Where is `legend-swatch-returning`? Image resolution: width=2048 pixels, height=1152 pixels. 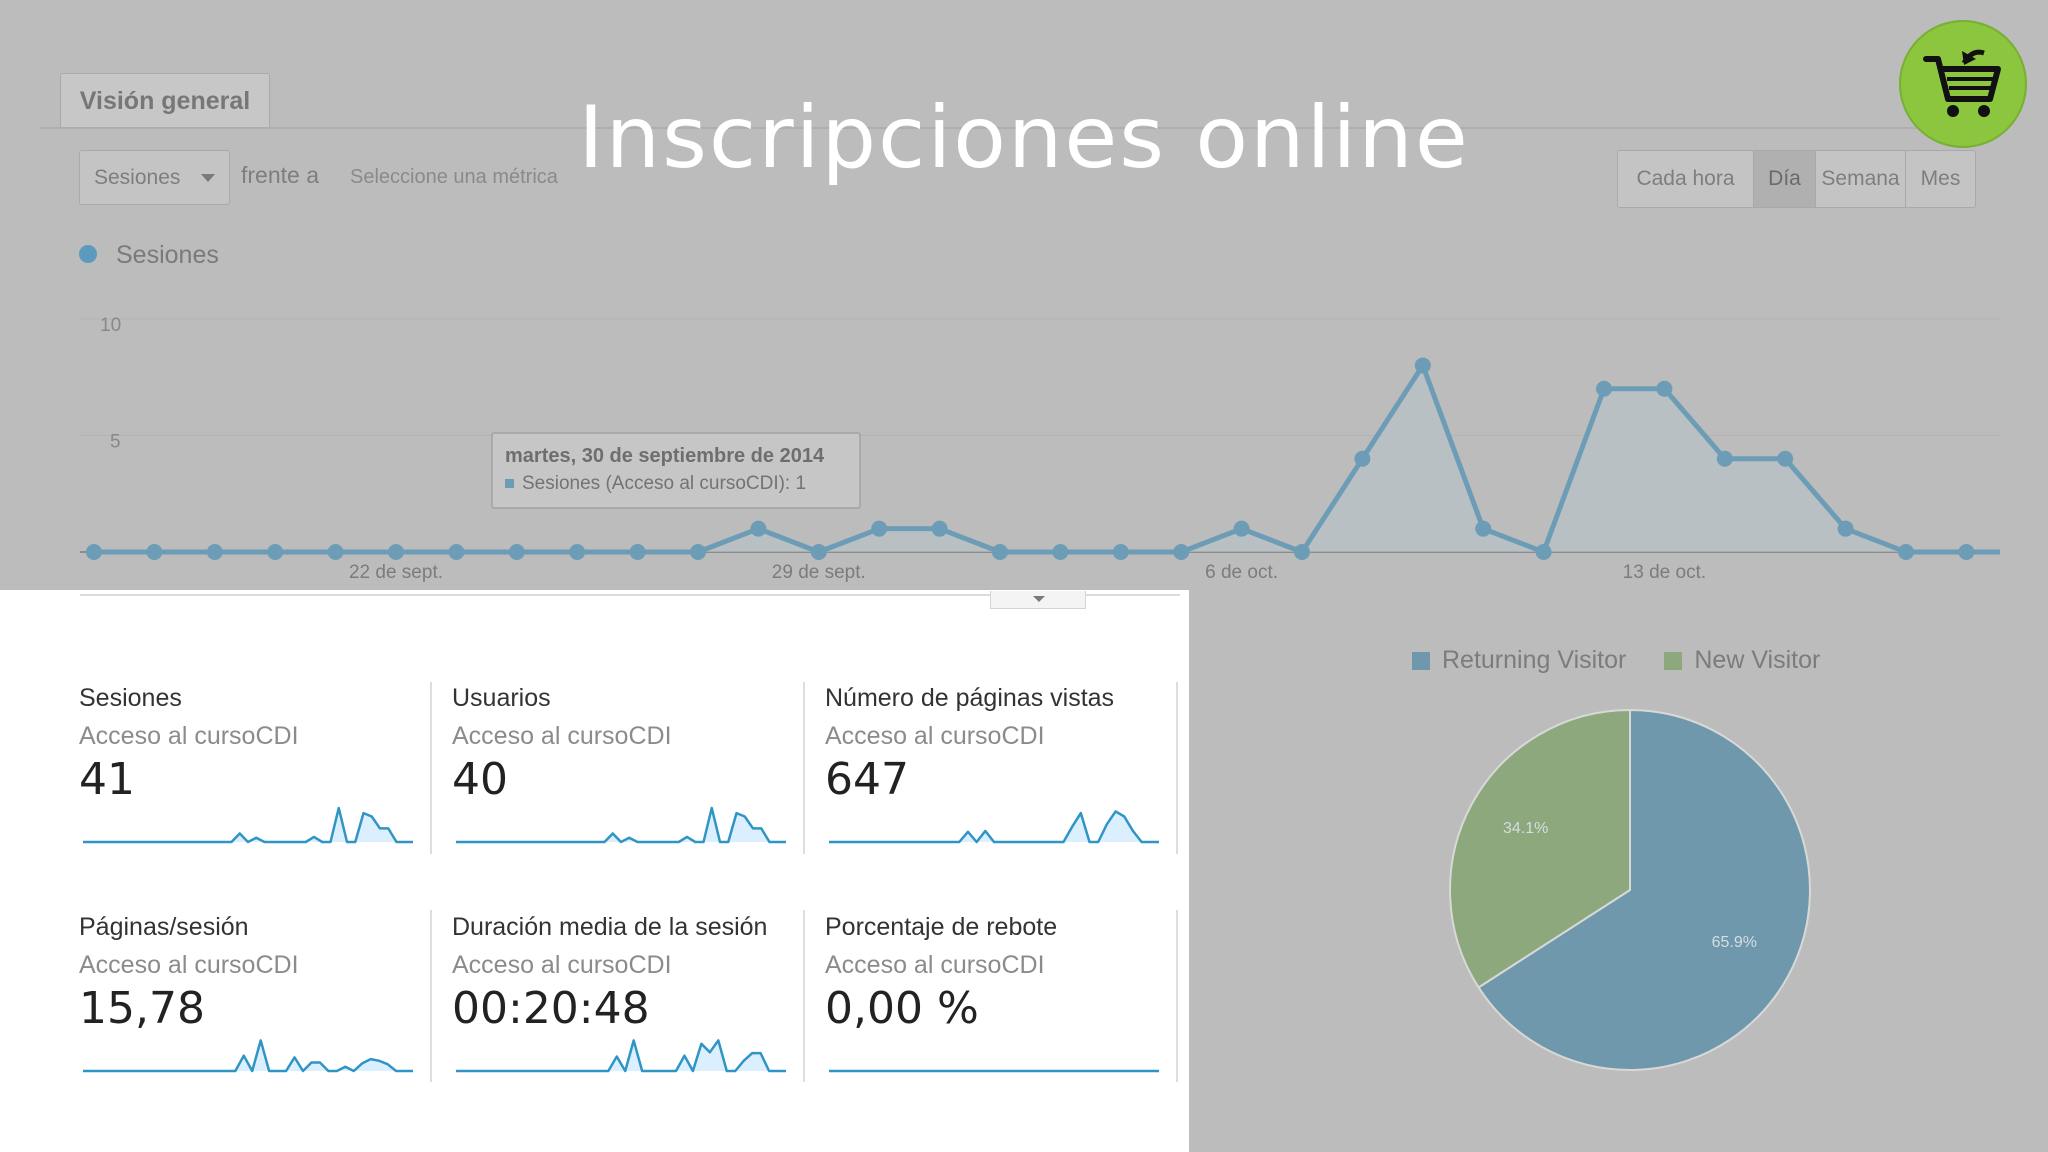
legend-swatch-returning is located at coordinates (1421, 660).